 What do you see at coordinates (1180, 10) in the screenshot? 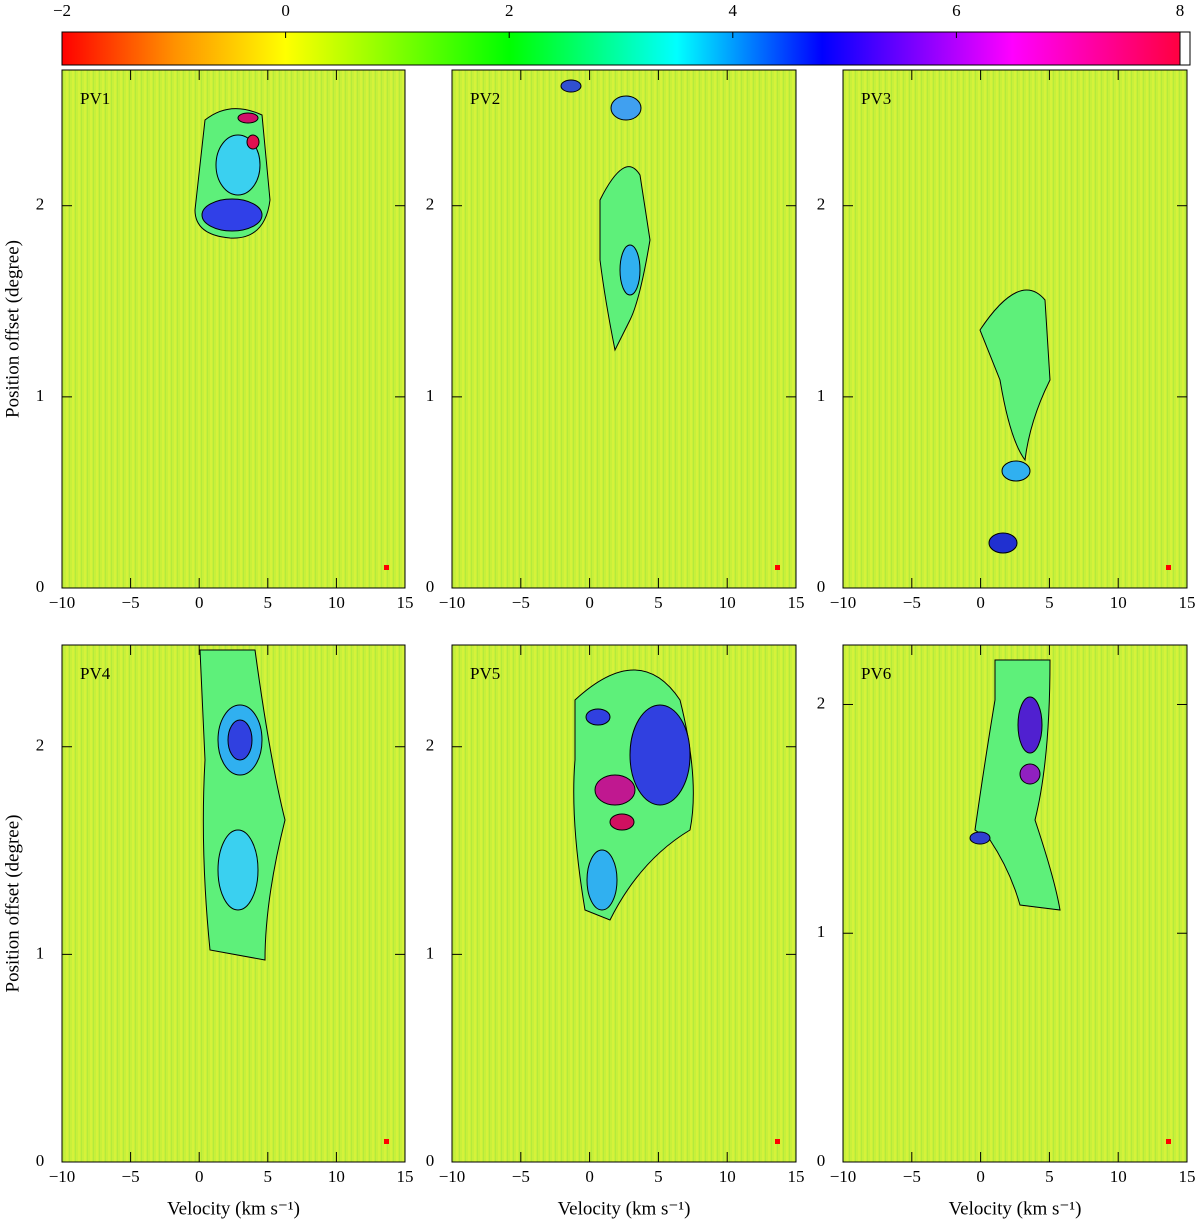
I see `colorbar-tick-label: 8` at bounding box center [1180, 10].